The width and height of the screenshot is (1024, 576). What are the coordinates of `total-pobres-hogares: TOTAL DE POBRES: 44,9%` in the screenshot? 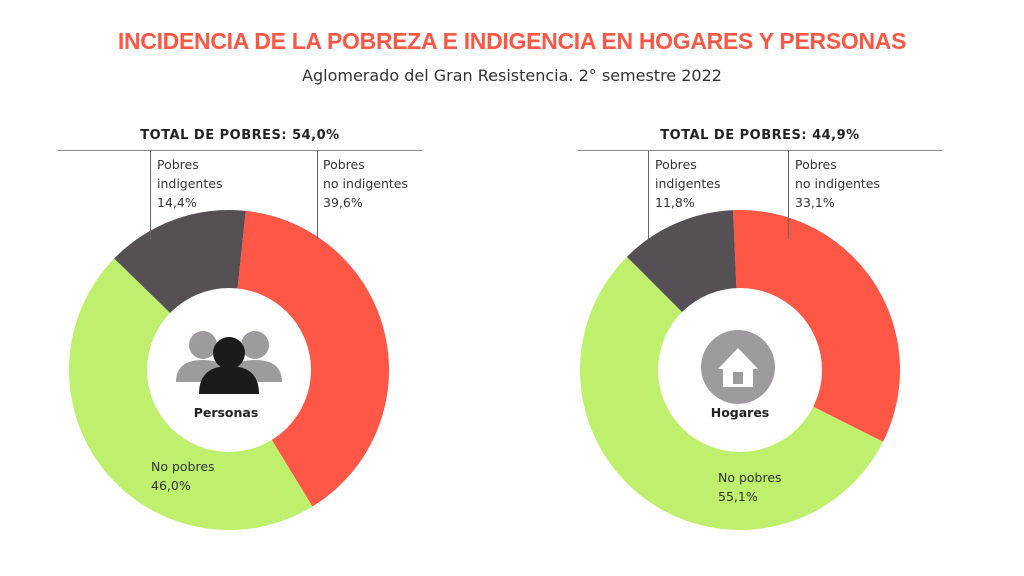 It's located at (760, 135).